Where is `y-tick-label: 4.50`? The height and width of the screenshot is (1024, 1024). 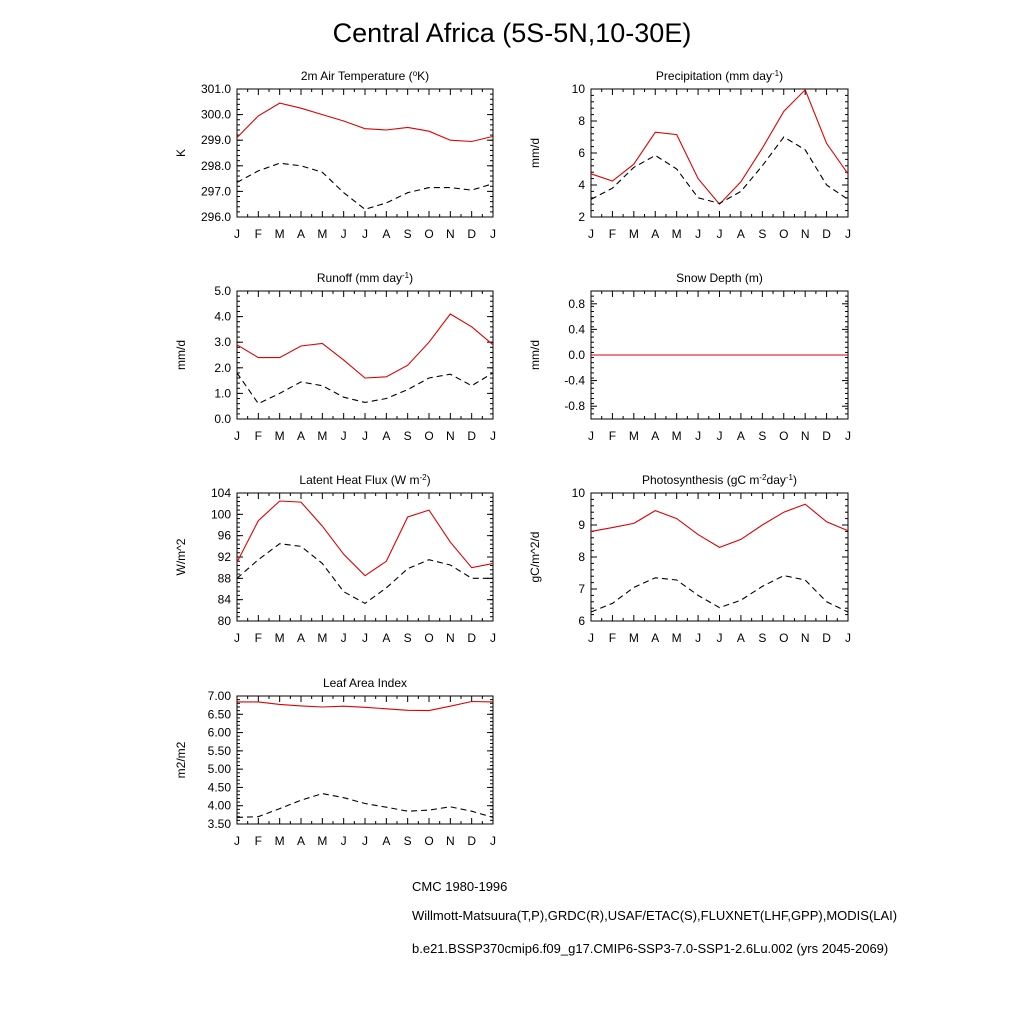
y-tick-label: 4.50 is located at coordinates (220, 787).